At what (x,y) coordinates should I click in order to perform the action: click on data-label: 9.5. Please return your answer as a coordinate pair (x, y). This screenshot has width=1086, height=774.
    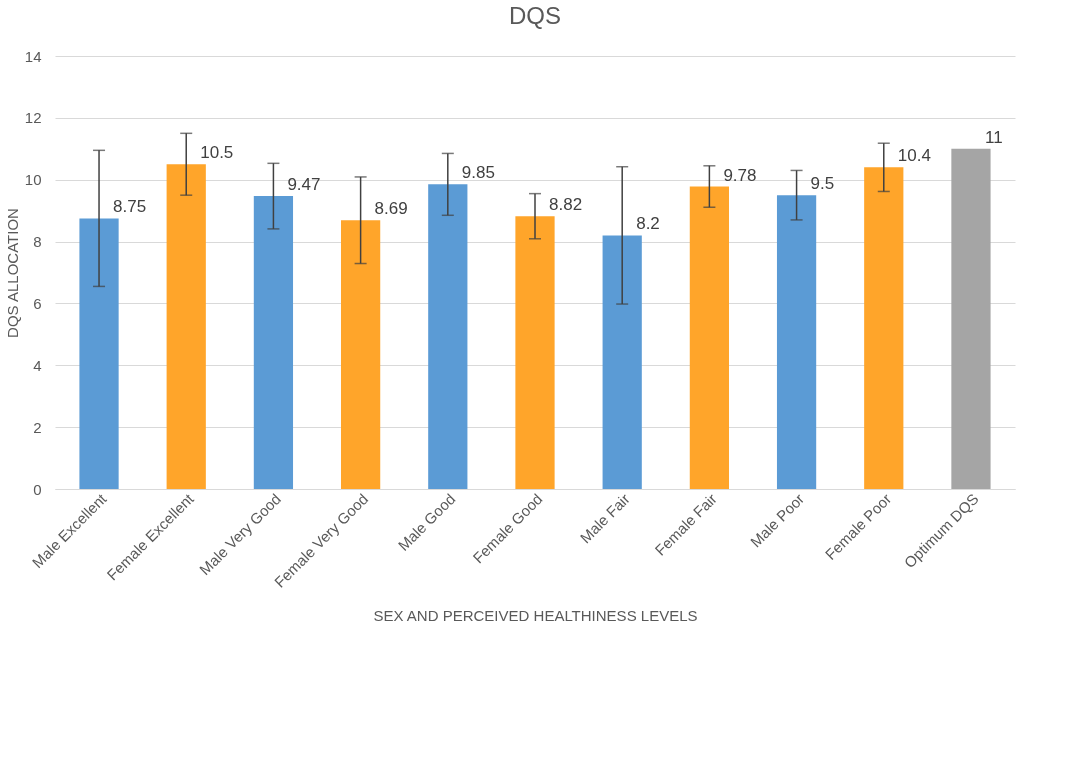
    Looking at the image, I should click on (822, 184).